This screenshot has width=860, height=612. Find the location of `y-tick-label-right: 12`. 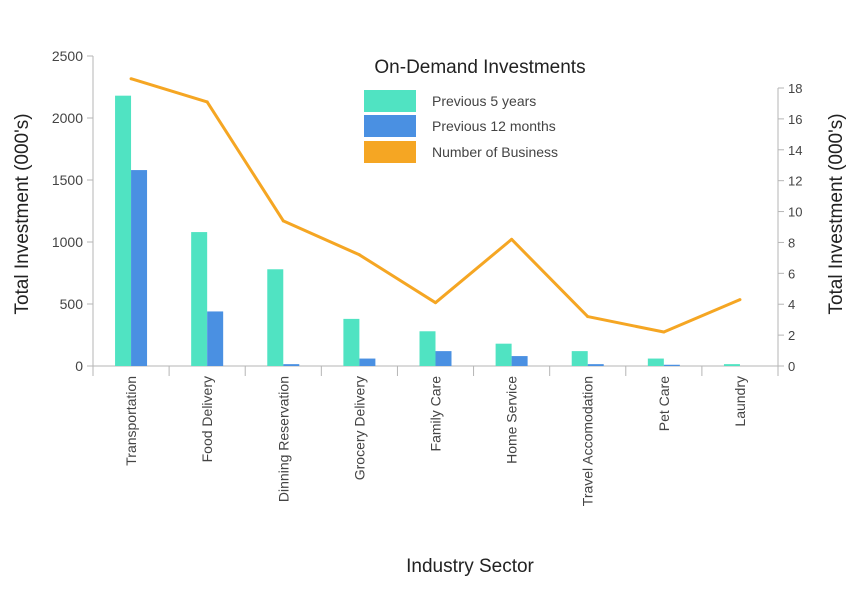

y-tick-label-right: 12 is located at coordinates (795, 181).